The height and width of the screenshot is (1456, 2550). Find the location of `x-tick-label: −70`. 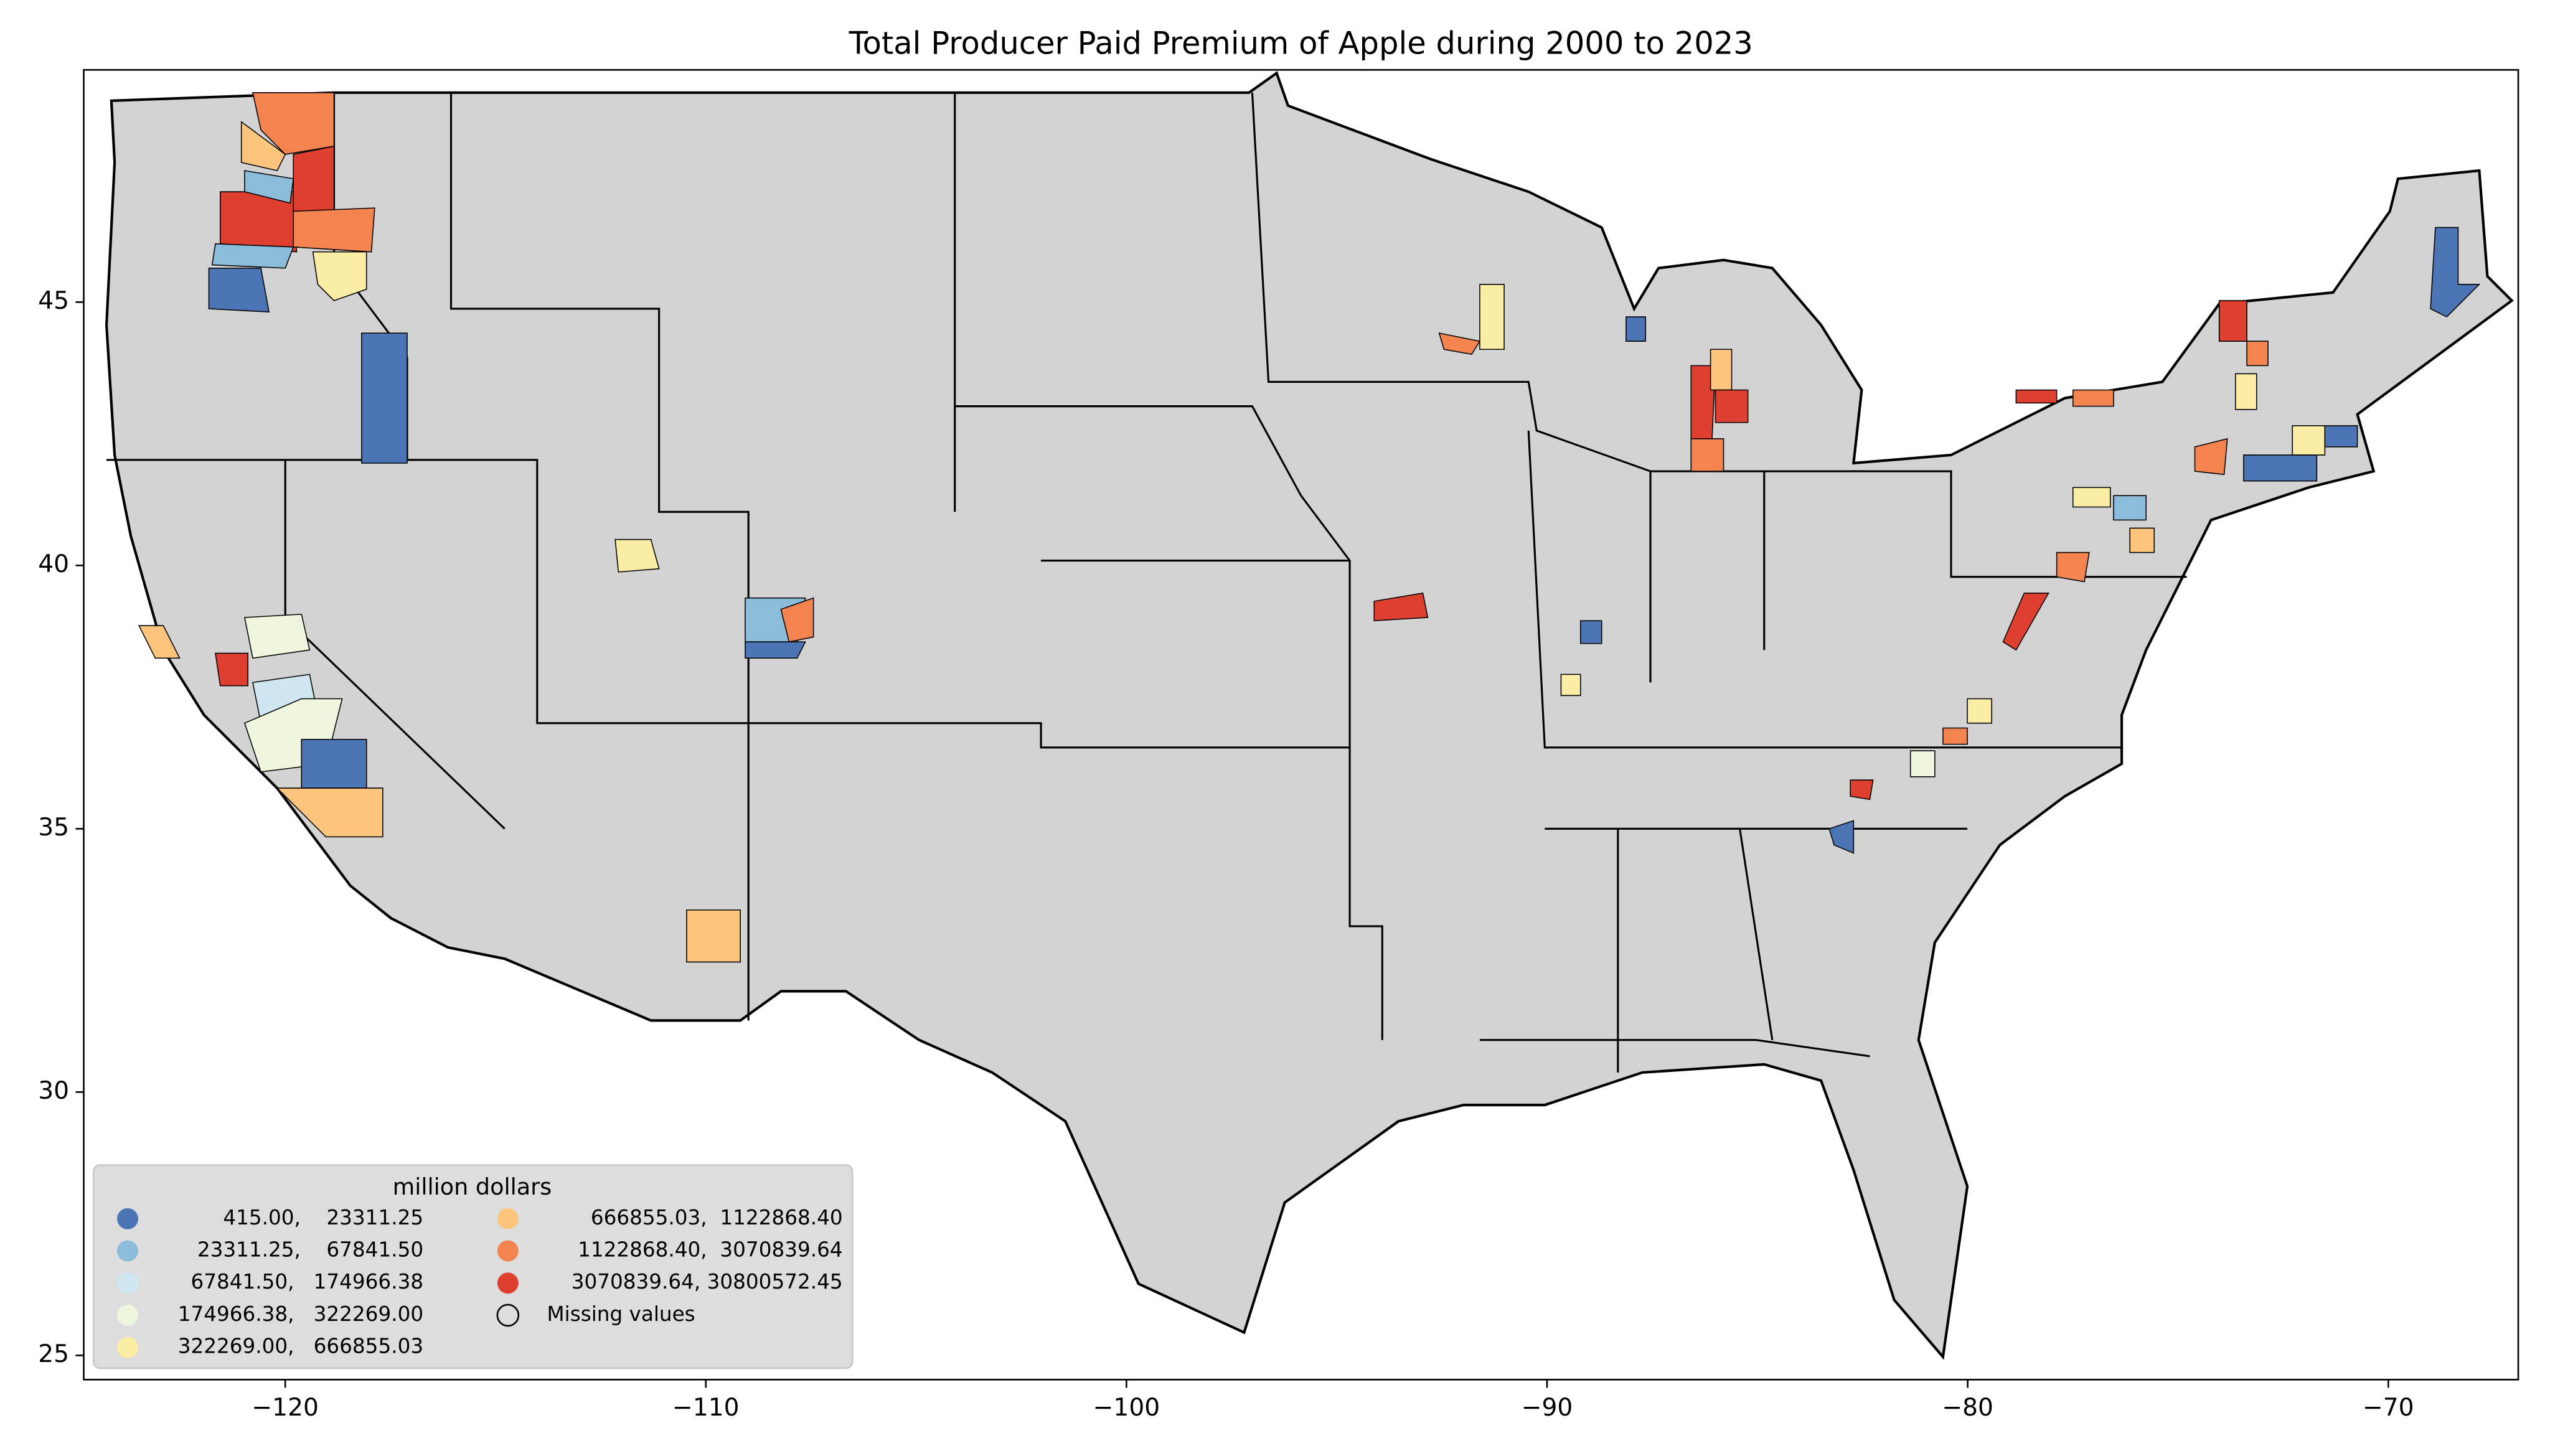

x-tick-label: −70 is located at coordinates (2388, 1408).